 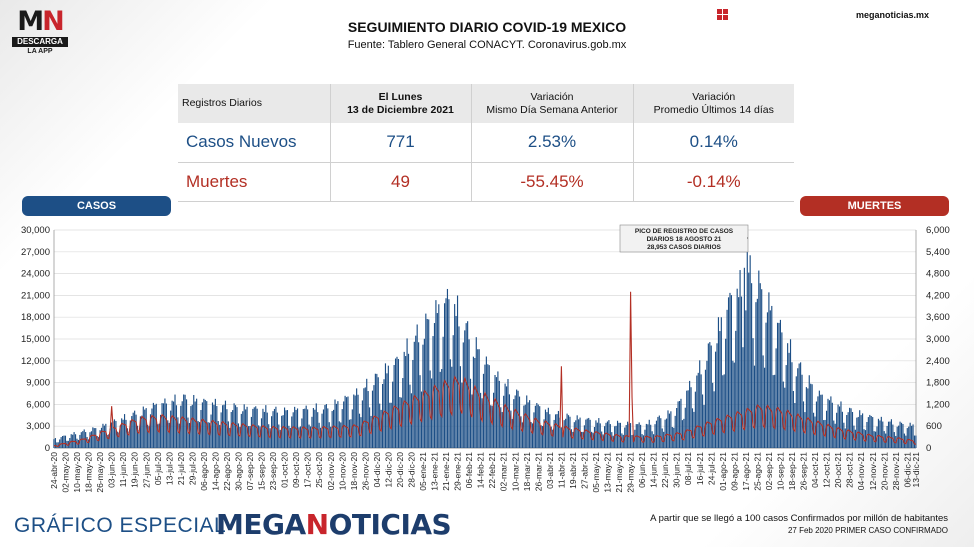 What do you see at coordinates (96, 206) in the screenshot?
I see `casos-legend-pill: CASOS` at bounding box center [96, 206].